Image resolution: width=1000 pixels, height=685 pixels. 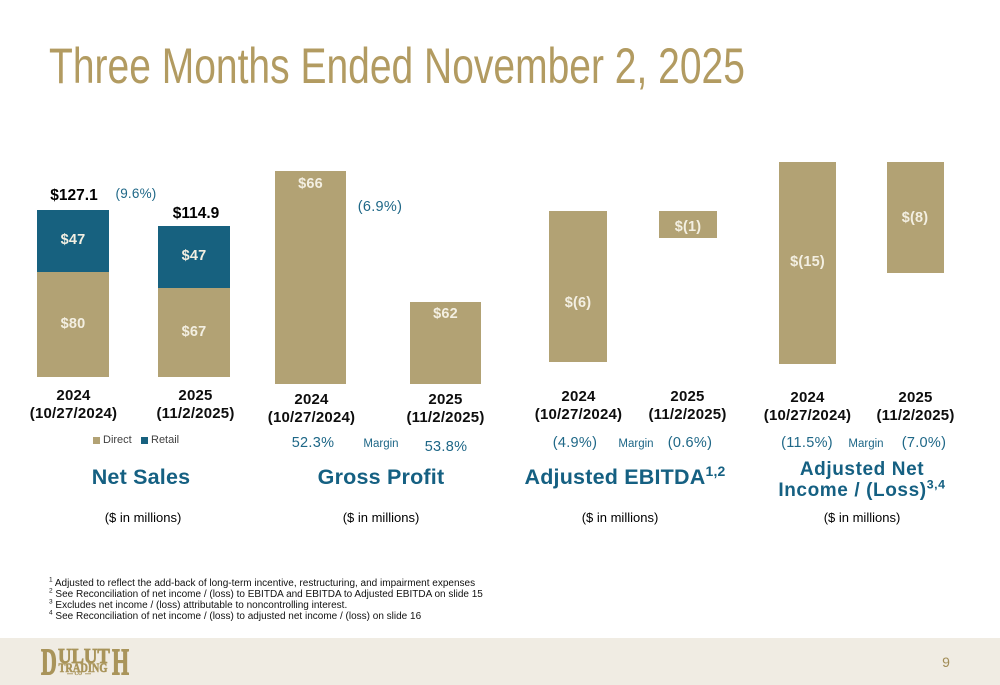 What do you see at coordinates (84, 656) in the screenshot?
I see `svg-text: ULUT` at bounding box center [84, 656].